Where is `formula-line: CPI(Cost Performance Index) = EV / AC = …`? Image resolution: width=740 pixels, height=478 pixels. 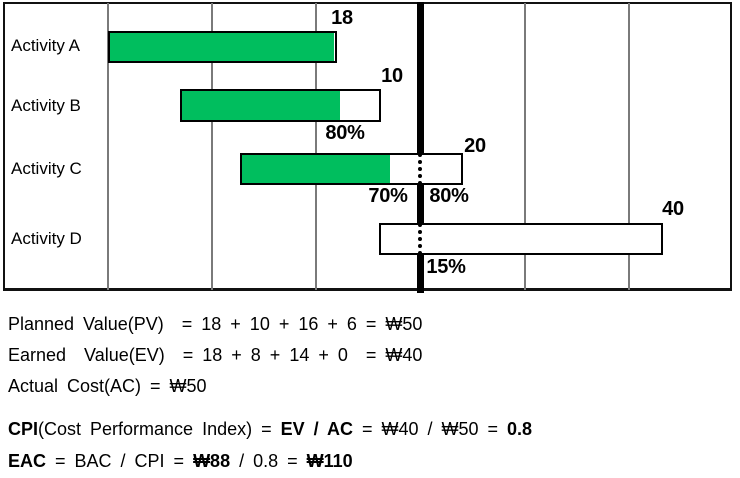 formula-line: CPI(Cost Performance Index) = EV / AC = … is located at coordinates (374, 429).